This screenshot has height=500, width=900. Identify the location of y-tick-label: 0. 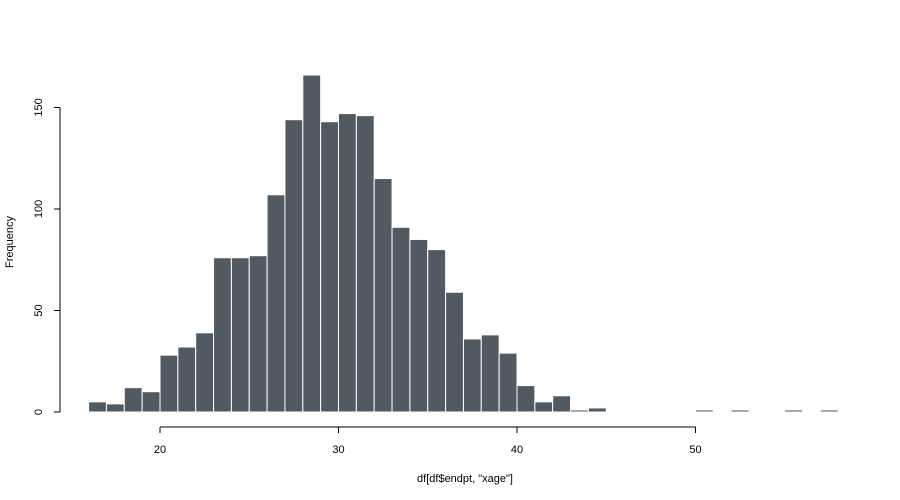
(39, 412).